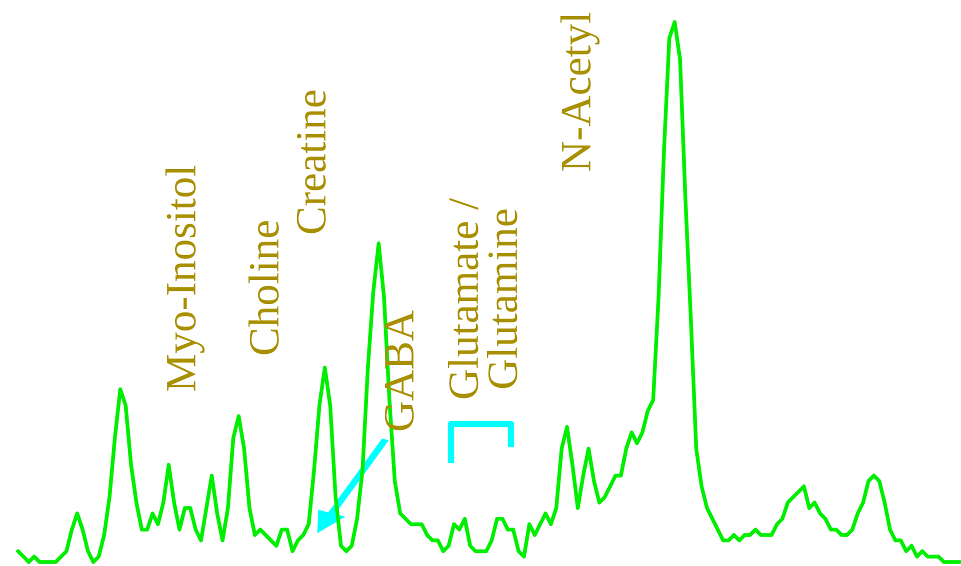 The image size is (961, 566). I want to click on annotation: Choline, so click(263, 287).